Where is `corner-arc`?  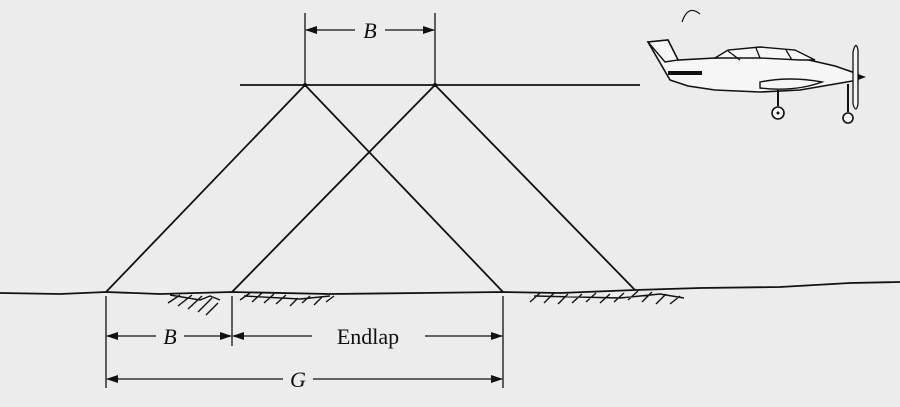
corner-arc is located at coordinates (691, 16).